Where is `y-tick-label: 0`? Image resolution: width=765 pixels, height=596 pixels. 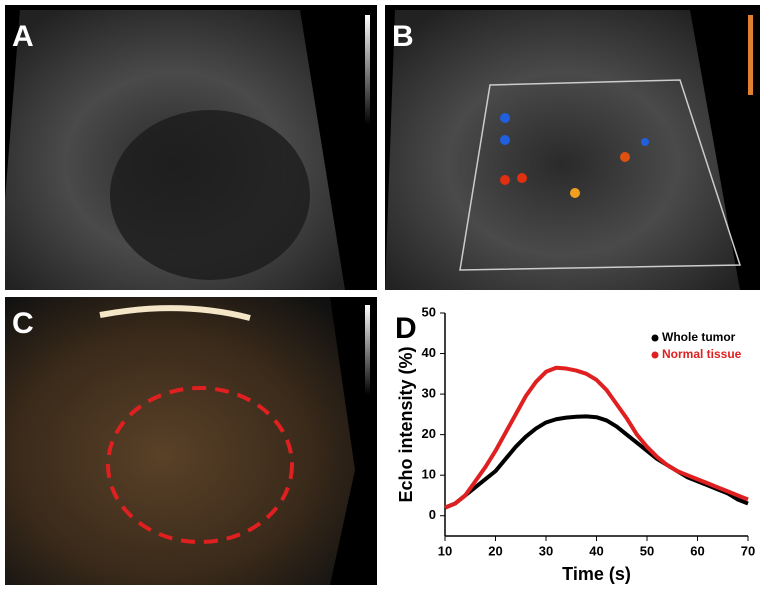 y-tick-label: 0 is located at coordinates (432, 514).